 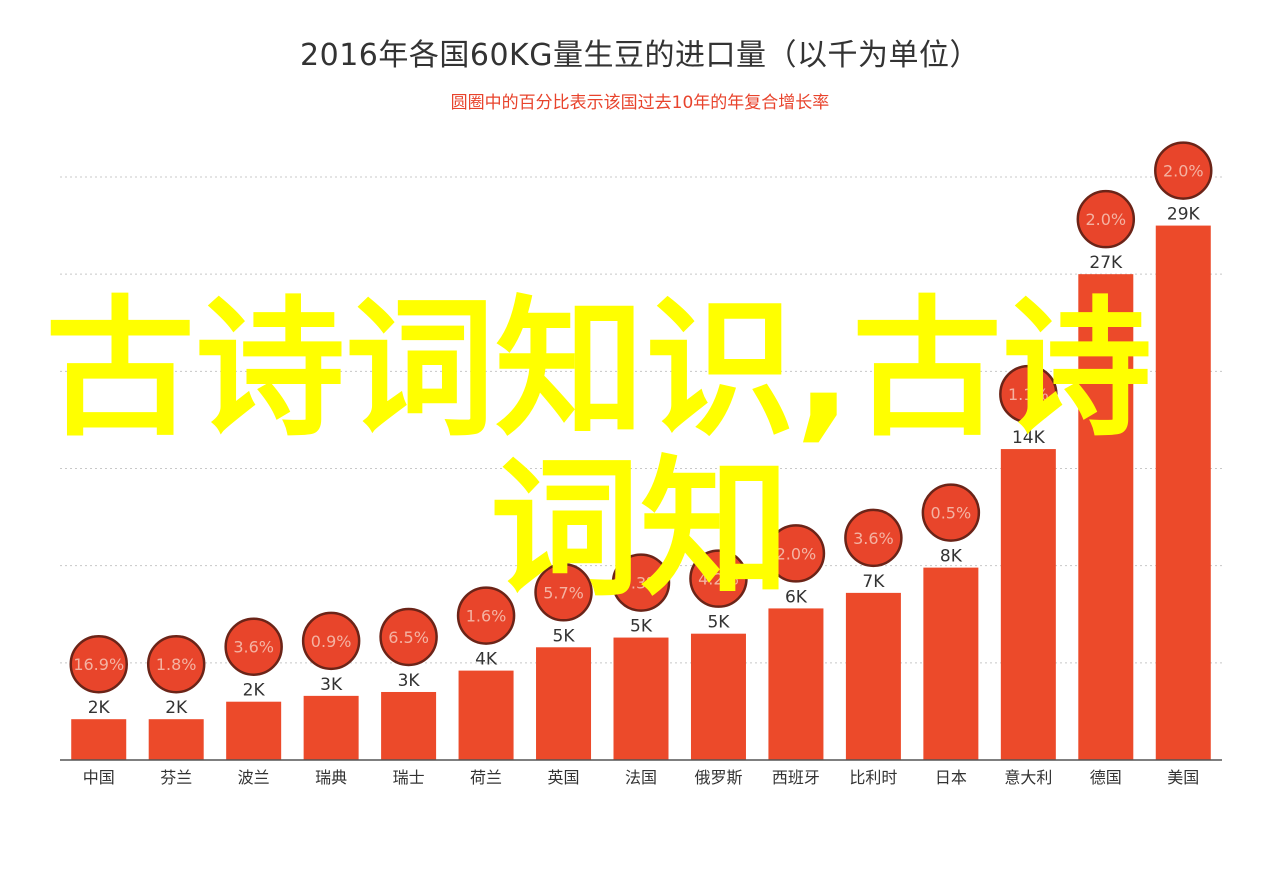 What do you see at coordinates (640, 103) in the screenshot?
I see `chart-subtitle: 圆圈中的百分比表示该国过去10年的年复合增长率` at bounding box center [640, 103].